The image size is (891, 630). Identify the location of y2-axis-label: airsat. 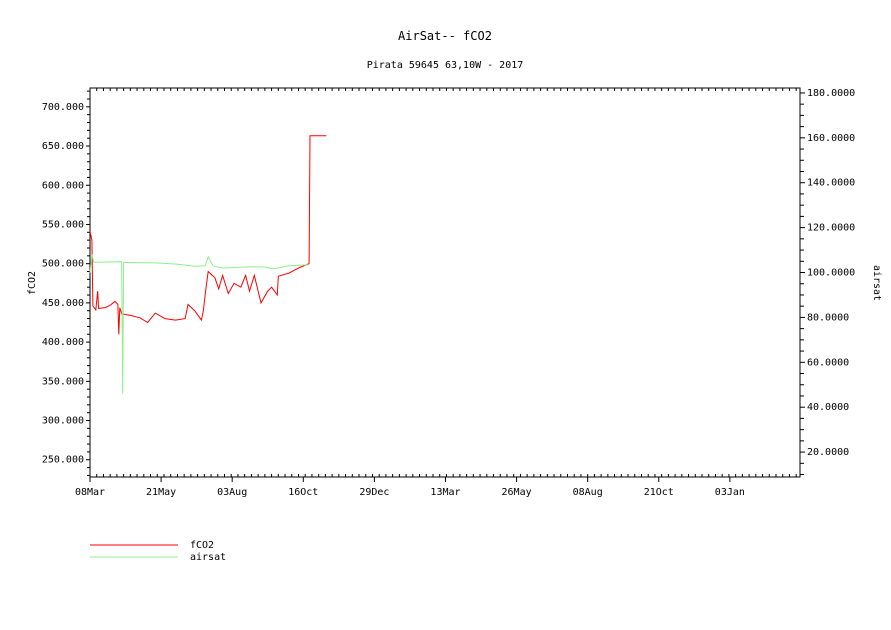
(876, 283).